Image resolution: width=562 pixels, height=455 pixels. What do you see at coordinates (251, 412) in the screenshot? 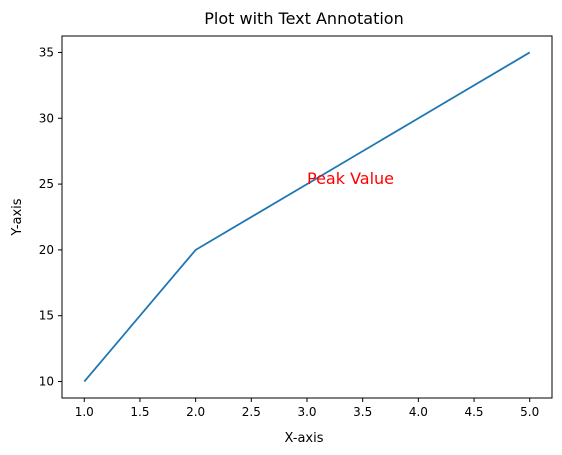
I see `x-tick-label: 2.5` at bounding box center [251, 412].